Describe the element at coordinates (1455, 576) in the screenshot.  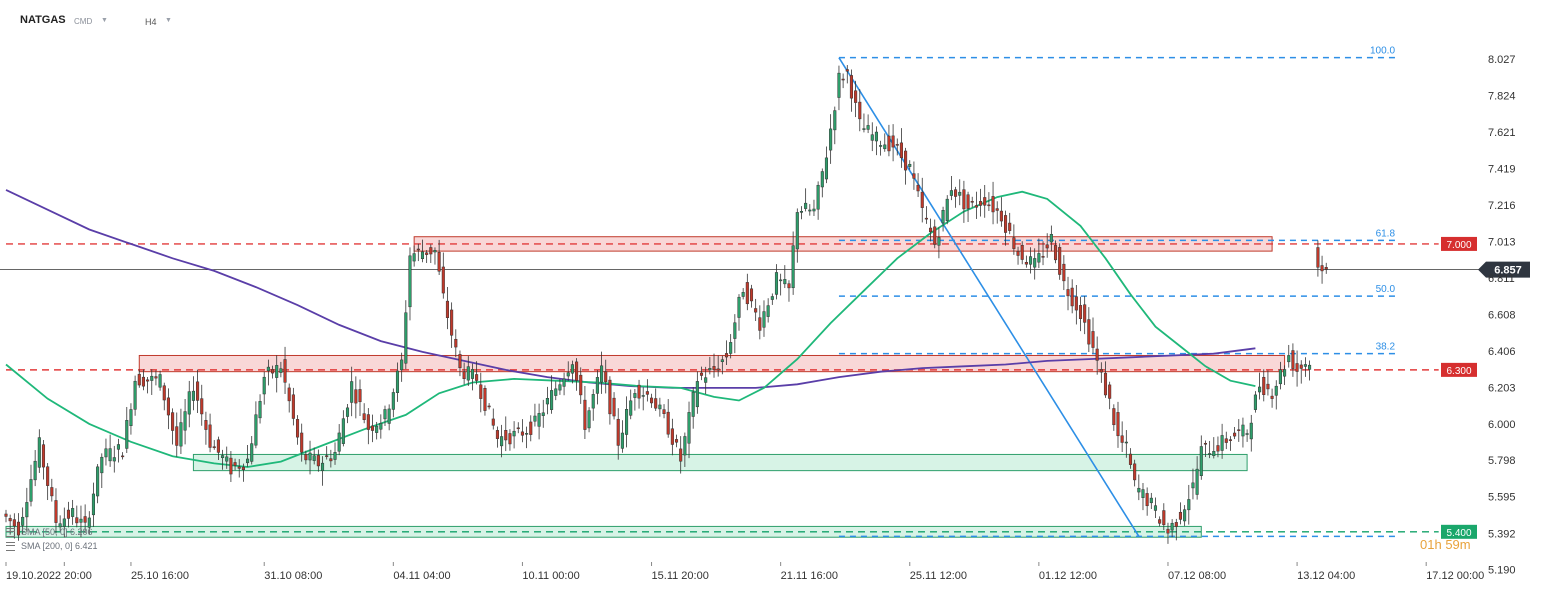
I see `x-axis-tick-label: 17.12 00:00` at that location.